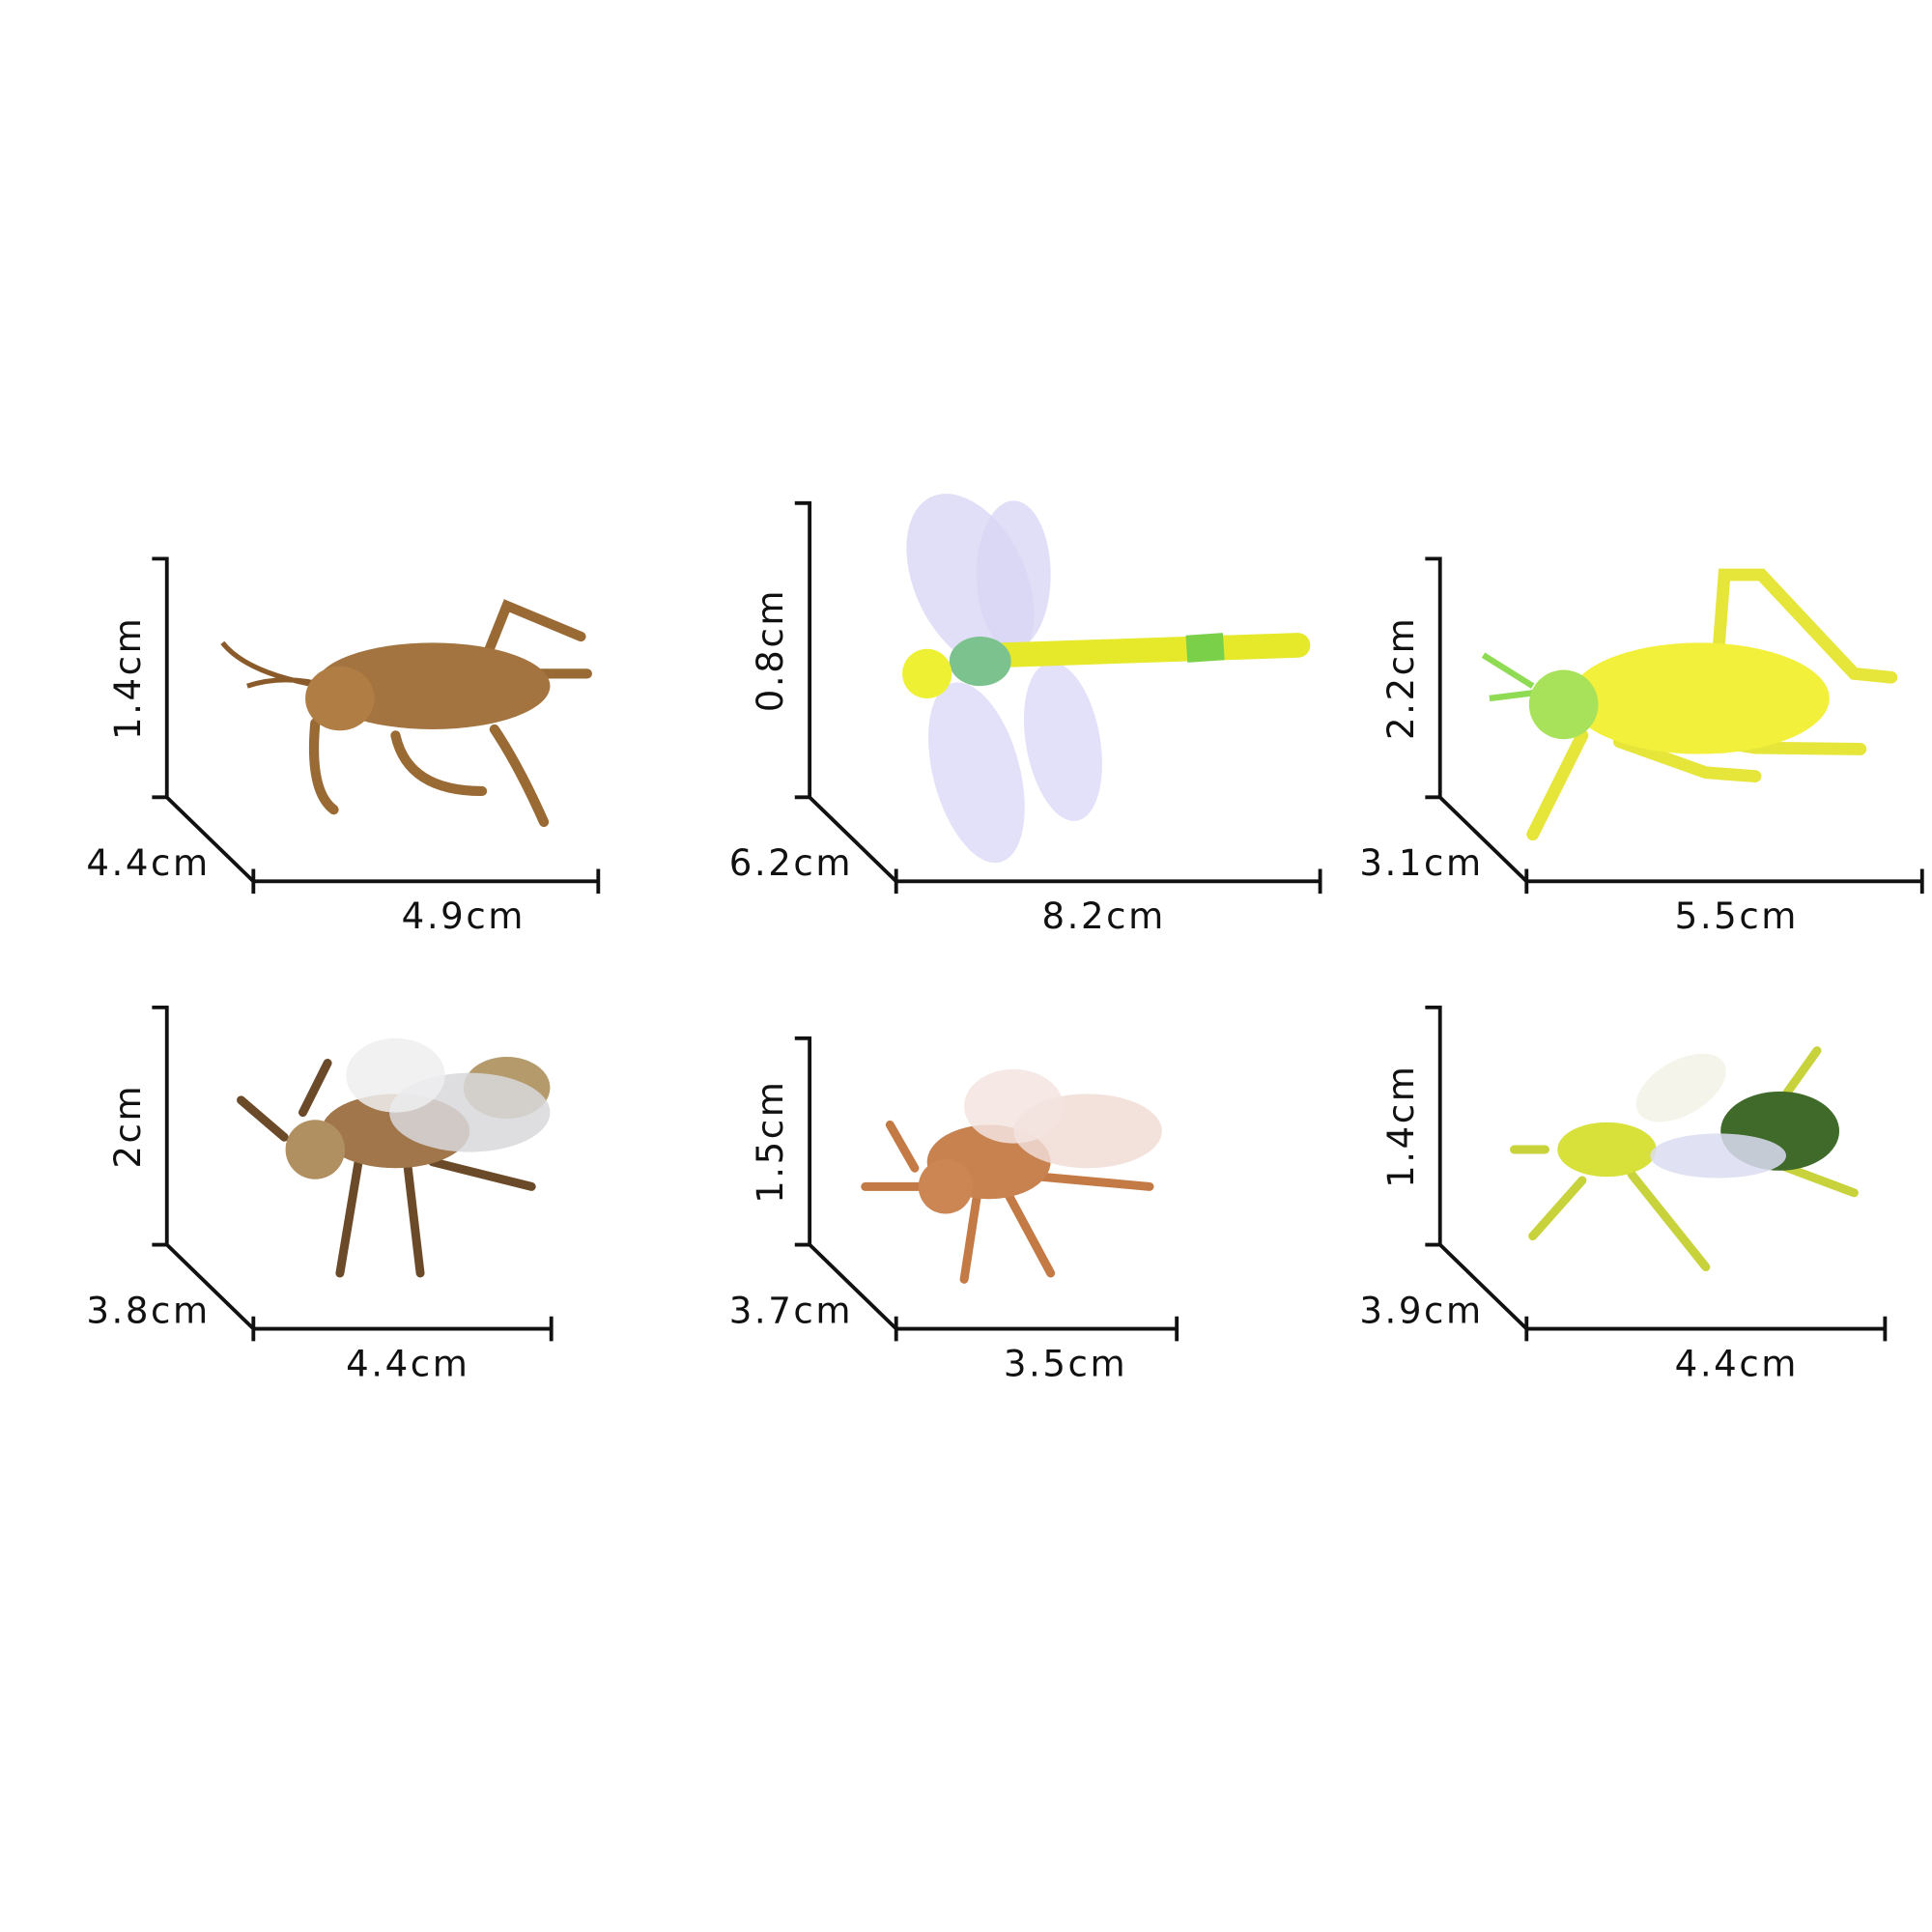 Image resolution: width=1932 pixels, height=1932 pixels. I want to click on height-label: 0.8cm, so click(770, 650).